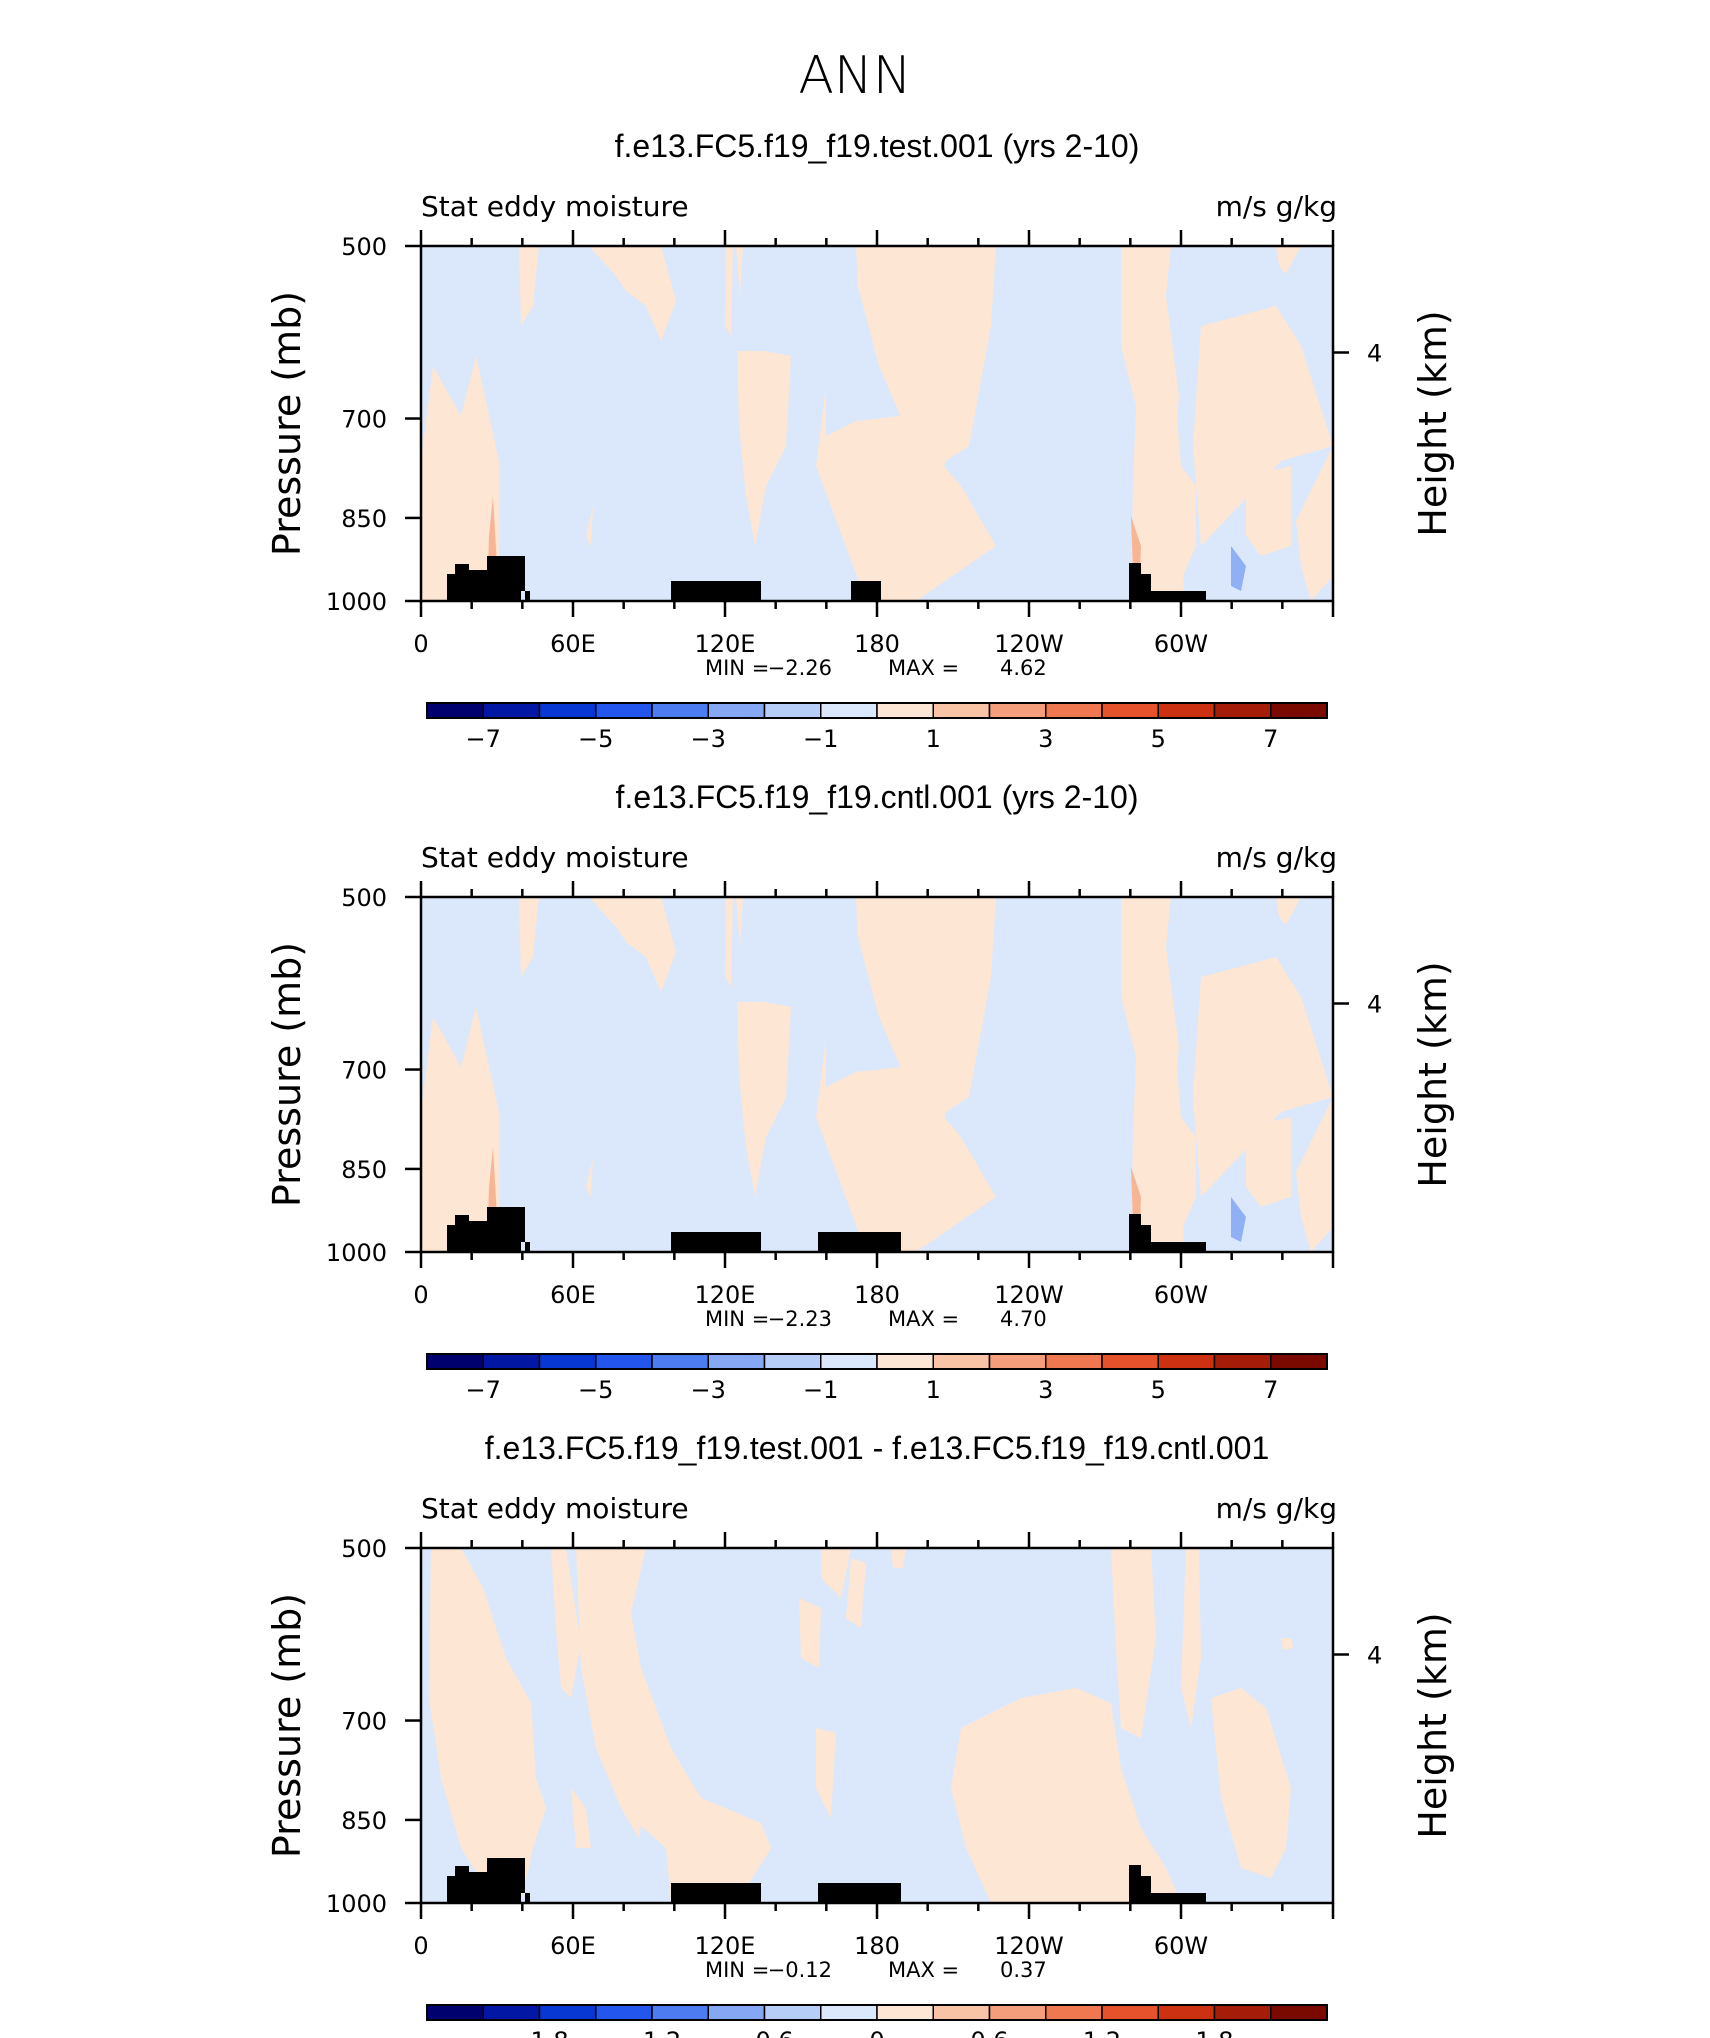 This screenshot has height=2038, width=1710. Describe the element at coordinates (287, 423) in the screenshot. I see `y-axis-title: Pressure (mb)` at that location.